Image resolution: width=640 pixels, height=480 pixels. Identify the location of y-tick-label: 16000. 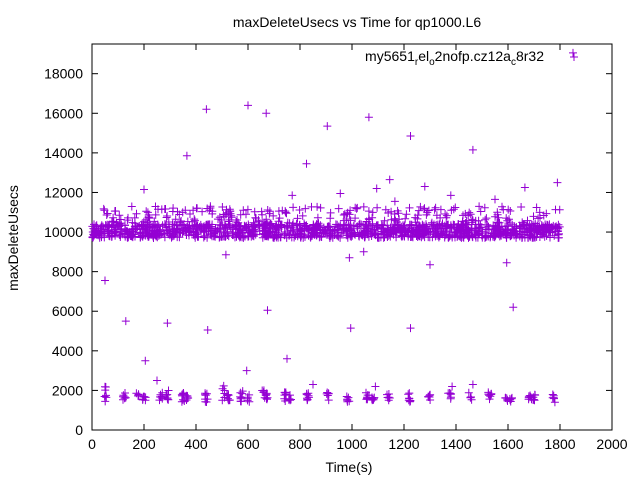
(63, 113).